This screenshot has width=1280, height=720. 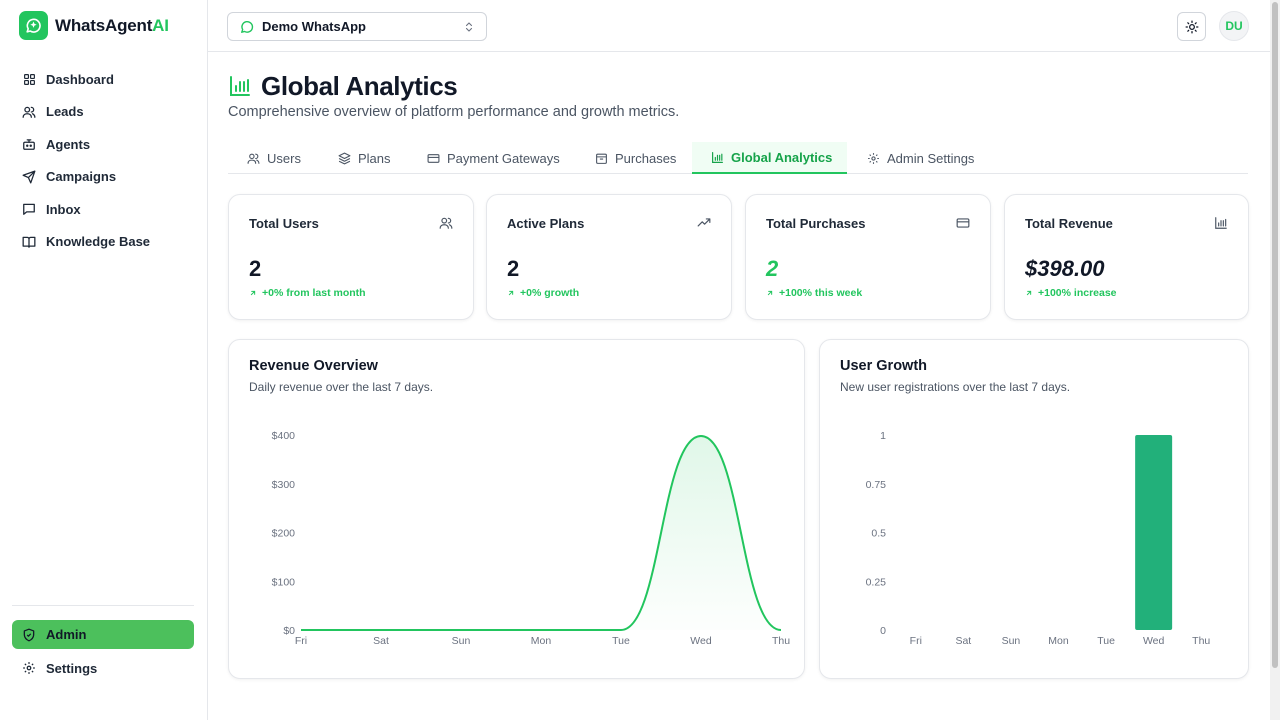 What do you see at coordinates (621, 641) in the screenshot?
I see `x-tick-label: Tue` at bounding box center [621, 641].